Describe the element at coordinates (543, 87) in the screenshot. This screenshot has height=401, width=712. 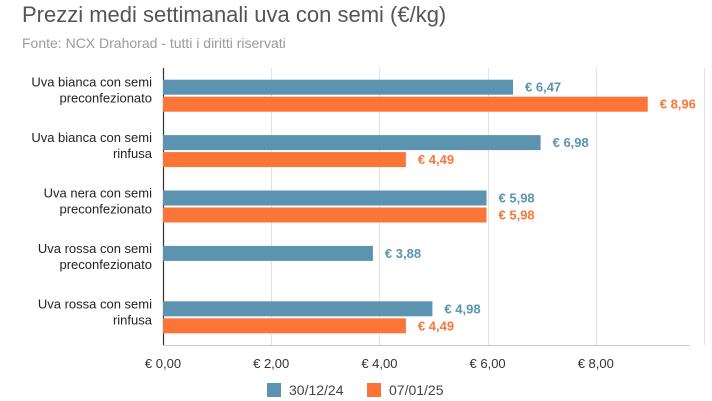
I see `data-label-series1: € 6,47` at that location.